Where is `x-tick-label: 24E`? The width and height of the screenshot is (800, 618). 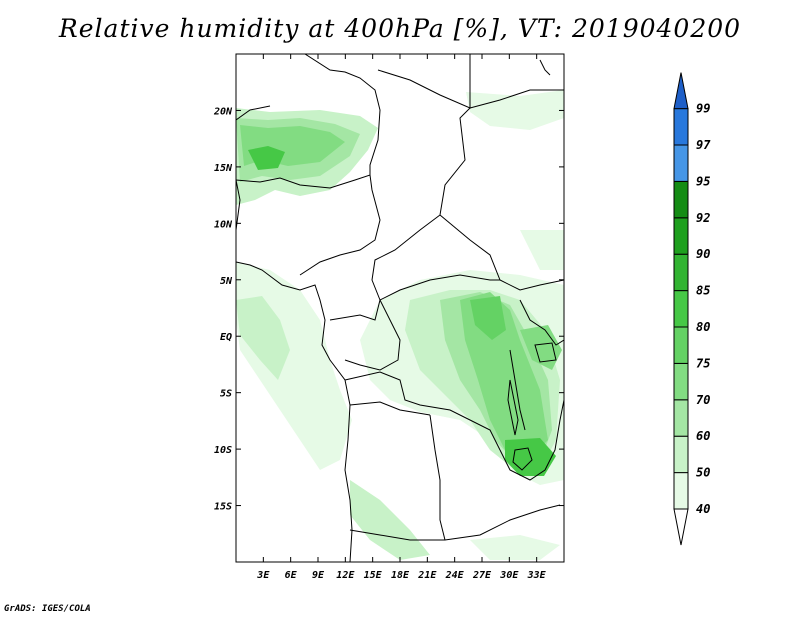 x-tick-label: 24E is located at coordinates (455, 575).